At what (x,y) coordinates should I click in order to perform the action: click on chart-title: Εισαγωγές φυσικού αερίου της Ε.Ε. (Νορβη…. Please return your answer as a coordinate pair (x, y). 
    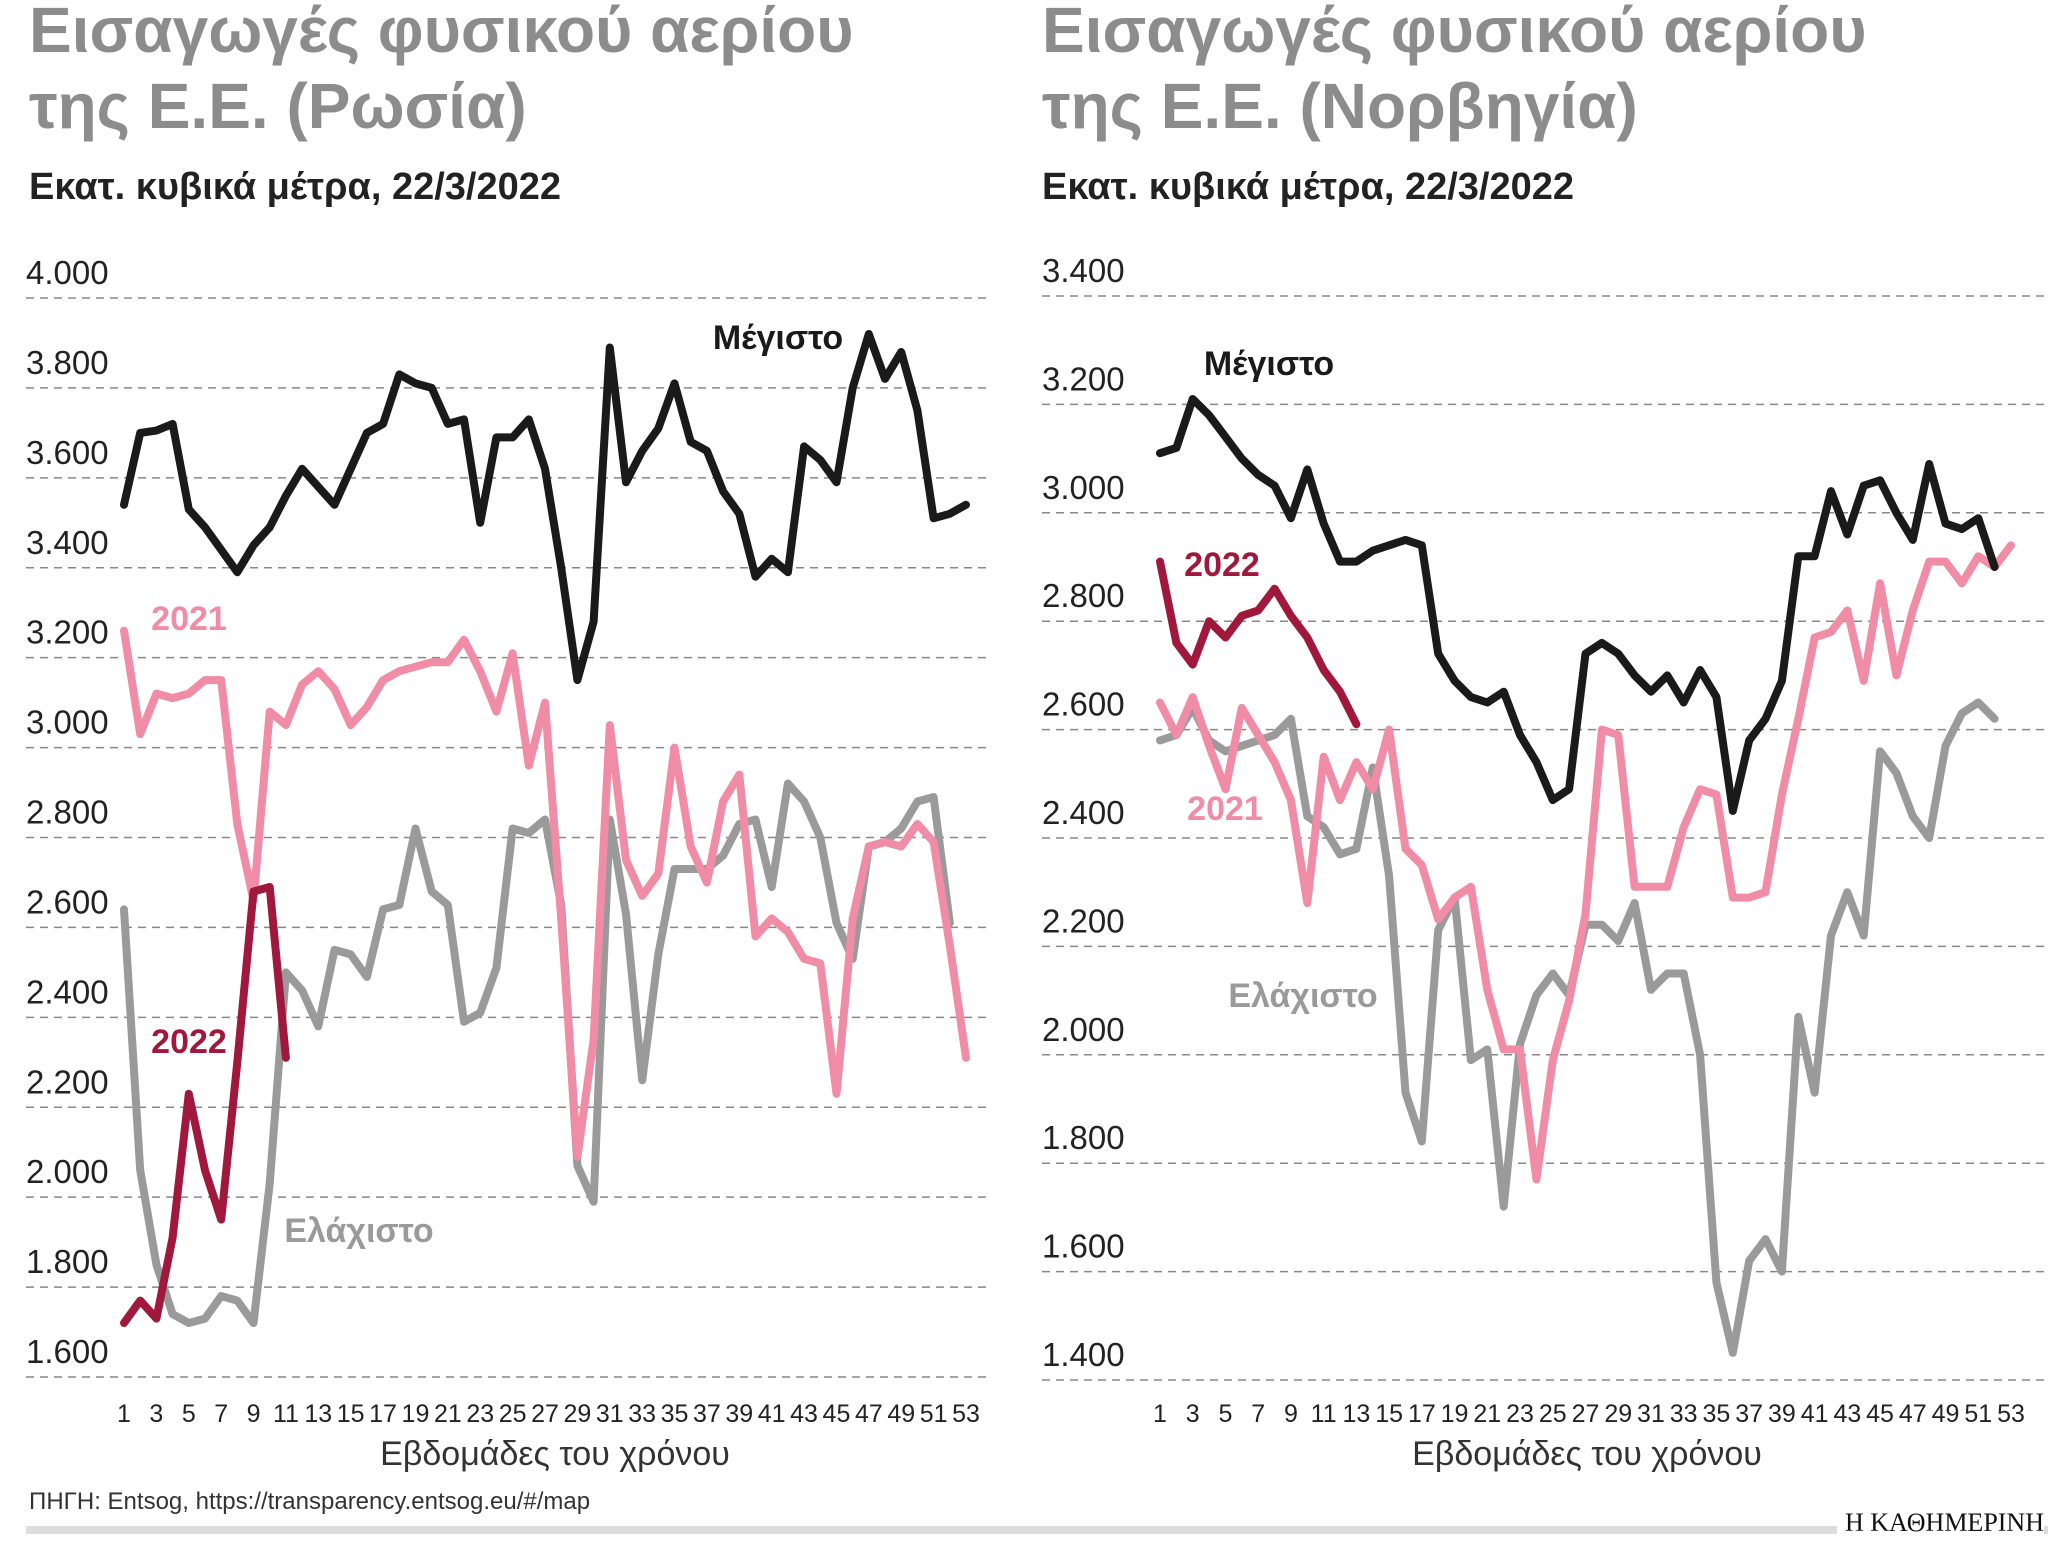
    Looking at the image, I should click on (1454, 71).